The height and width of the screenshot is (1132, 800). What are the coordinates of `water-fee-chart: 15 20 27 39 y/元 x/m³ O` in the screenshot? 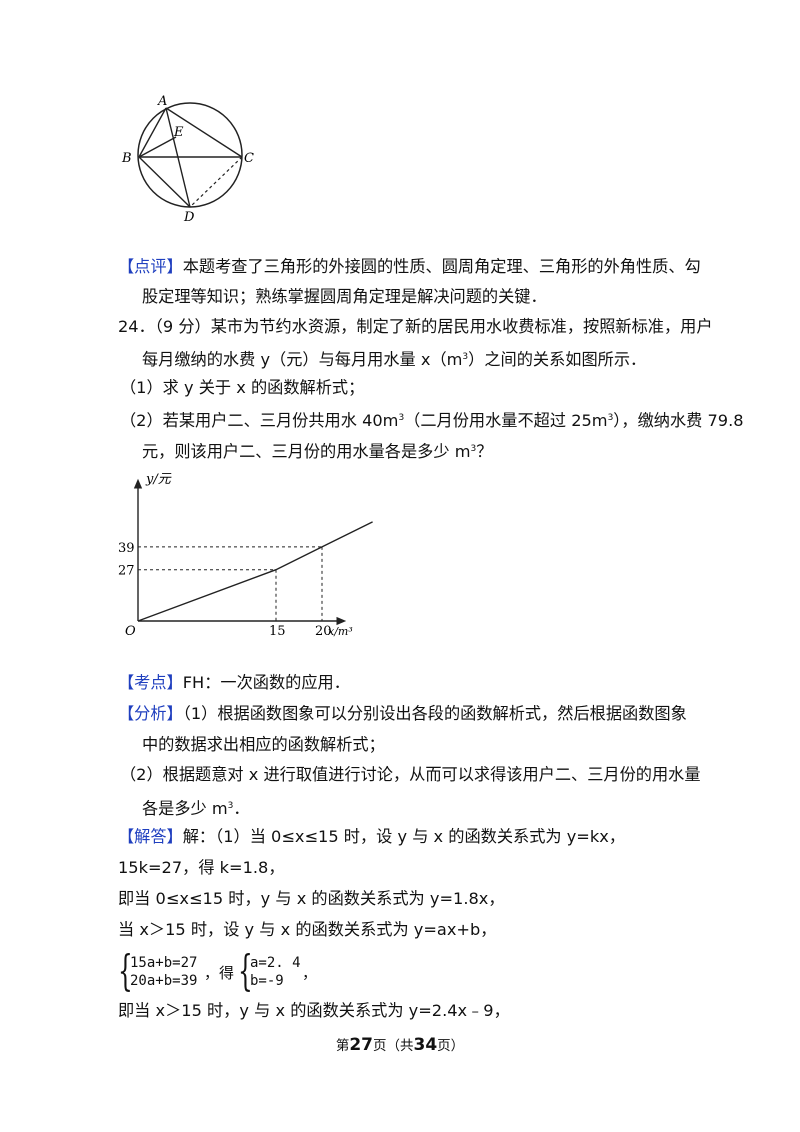 It's located at (245, 555).